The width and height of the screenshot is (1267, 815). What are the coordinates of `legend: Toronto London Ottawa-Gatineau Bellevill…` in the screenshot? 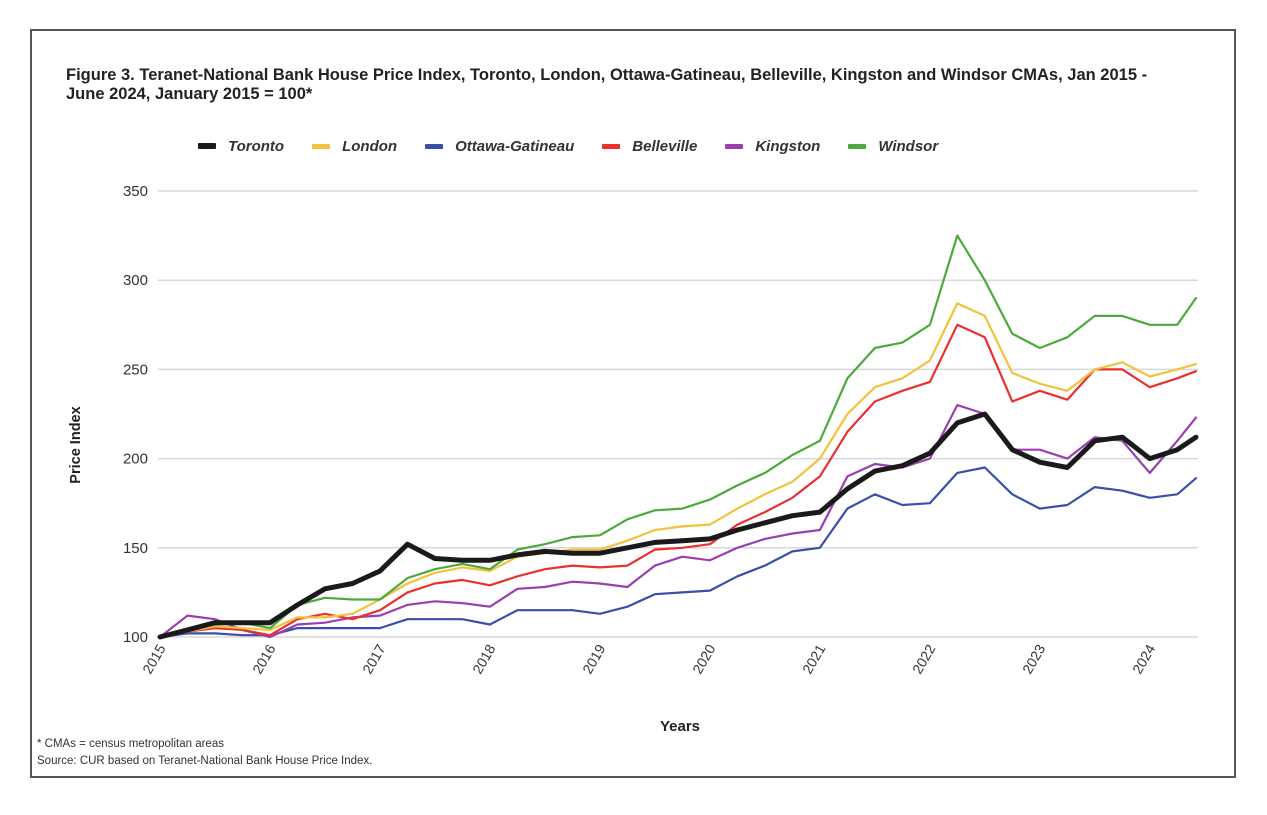 It's located at (582, 146).